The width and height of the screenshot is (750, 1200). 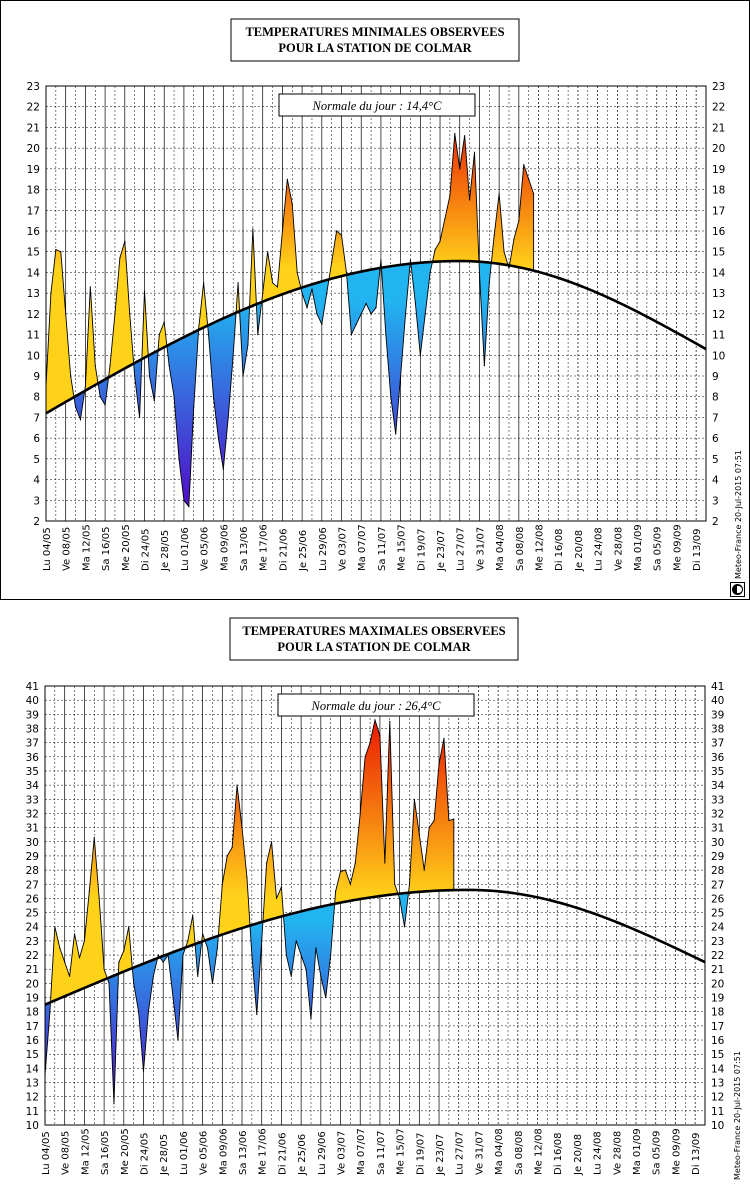 I want to click on y-tick-label-left: 37, so click(x=32, y=744).